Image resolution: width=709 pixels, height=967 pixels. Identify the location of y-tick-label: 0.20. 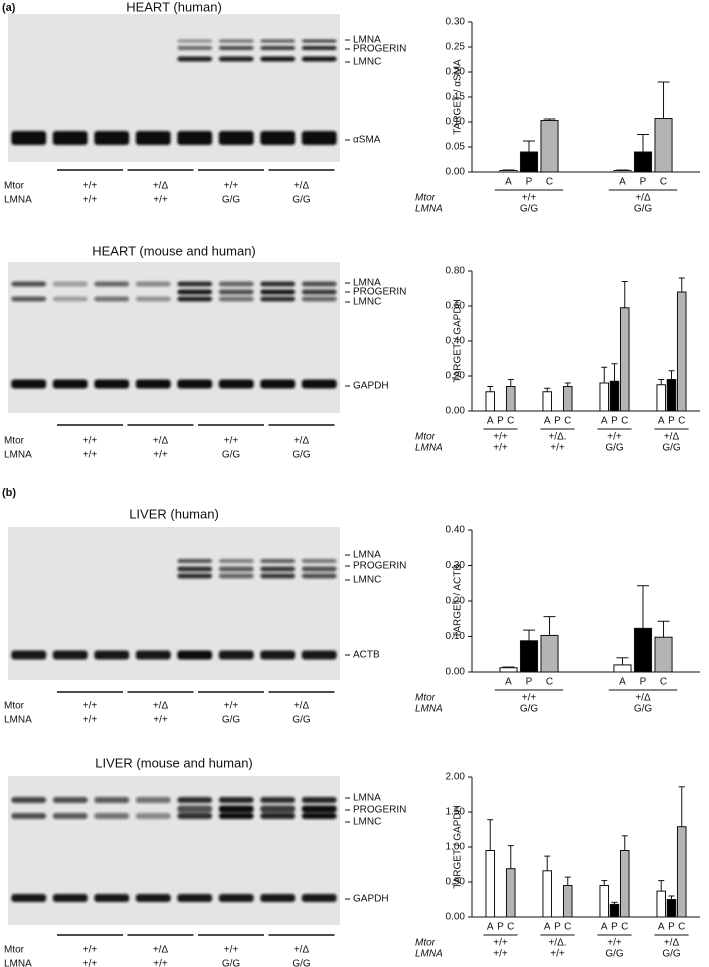
(456, 72).